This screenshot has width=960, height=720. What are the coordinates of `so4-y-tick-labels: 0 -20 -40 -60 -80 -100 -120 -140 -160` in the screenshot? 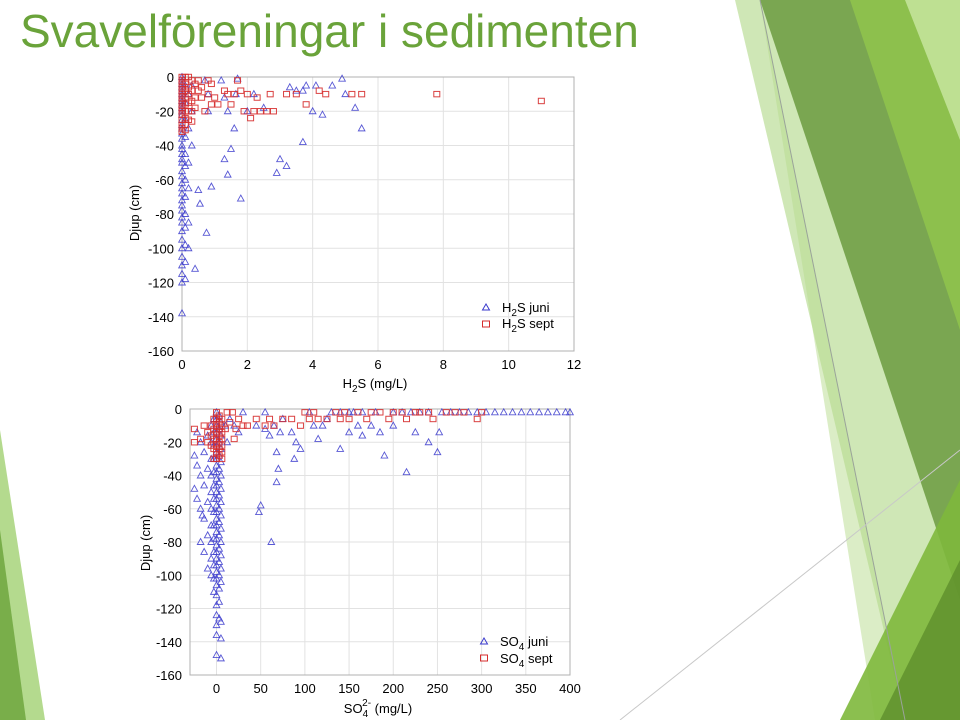 It's located at (169, 542).